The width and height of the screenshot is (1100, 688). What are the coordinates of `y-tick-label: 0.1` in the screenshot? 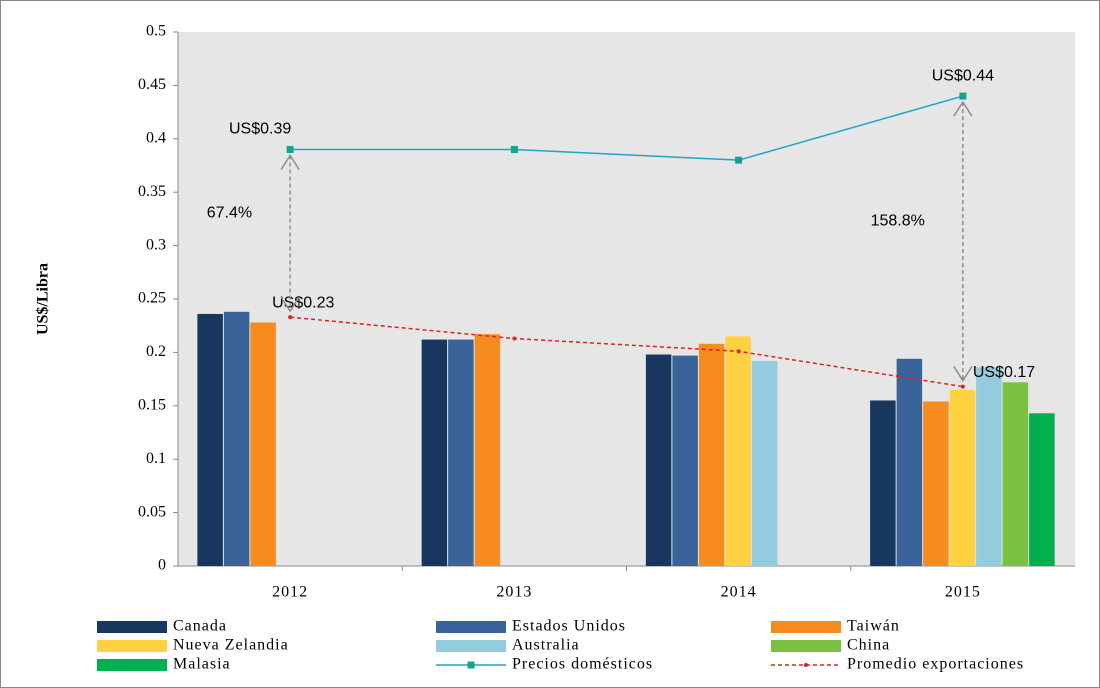 It's located at (156, 458).